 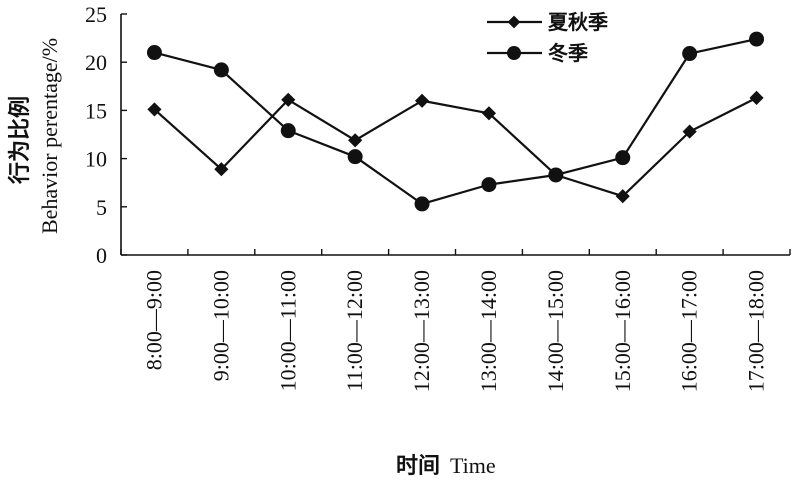 What do you see at coordinates (96, 62) in the screenshot?
I see `y-tick-label: 20` at bounding box center [96, 62].